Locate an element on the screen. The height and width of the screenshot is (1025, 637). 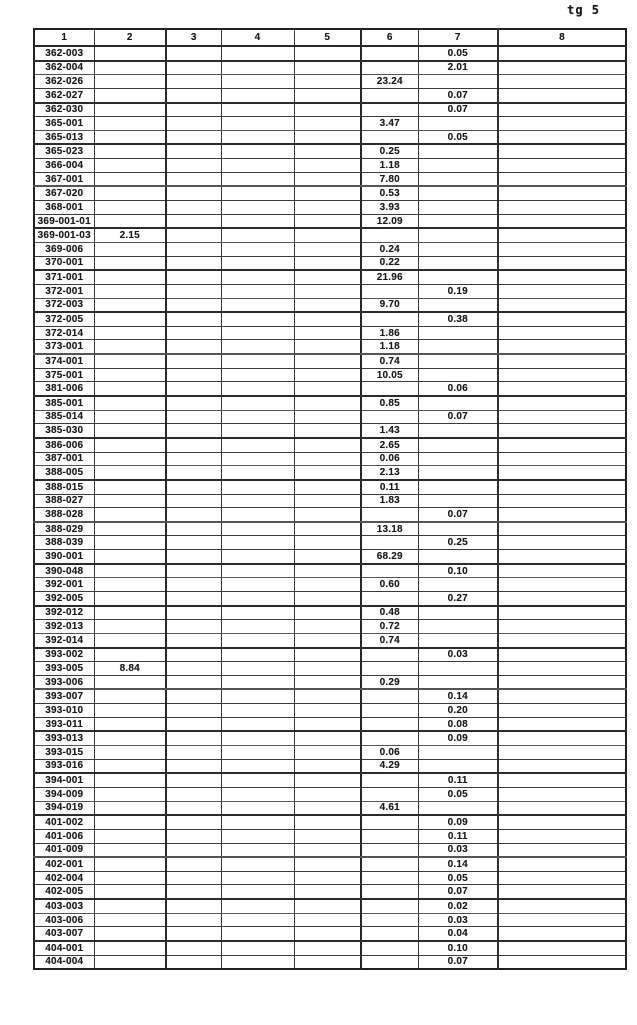
value-cell: 3.47 is located at coordinates (389, 123).